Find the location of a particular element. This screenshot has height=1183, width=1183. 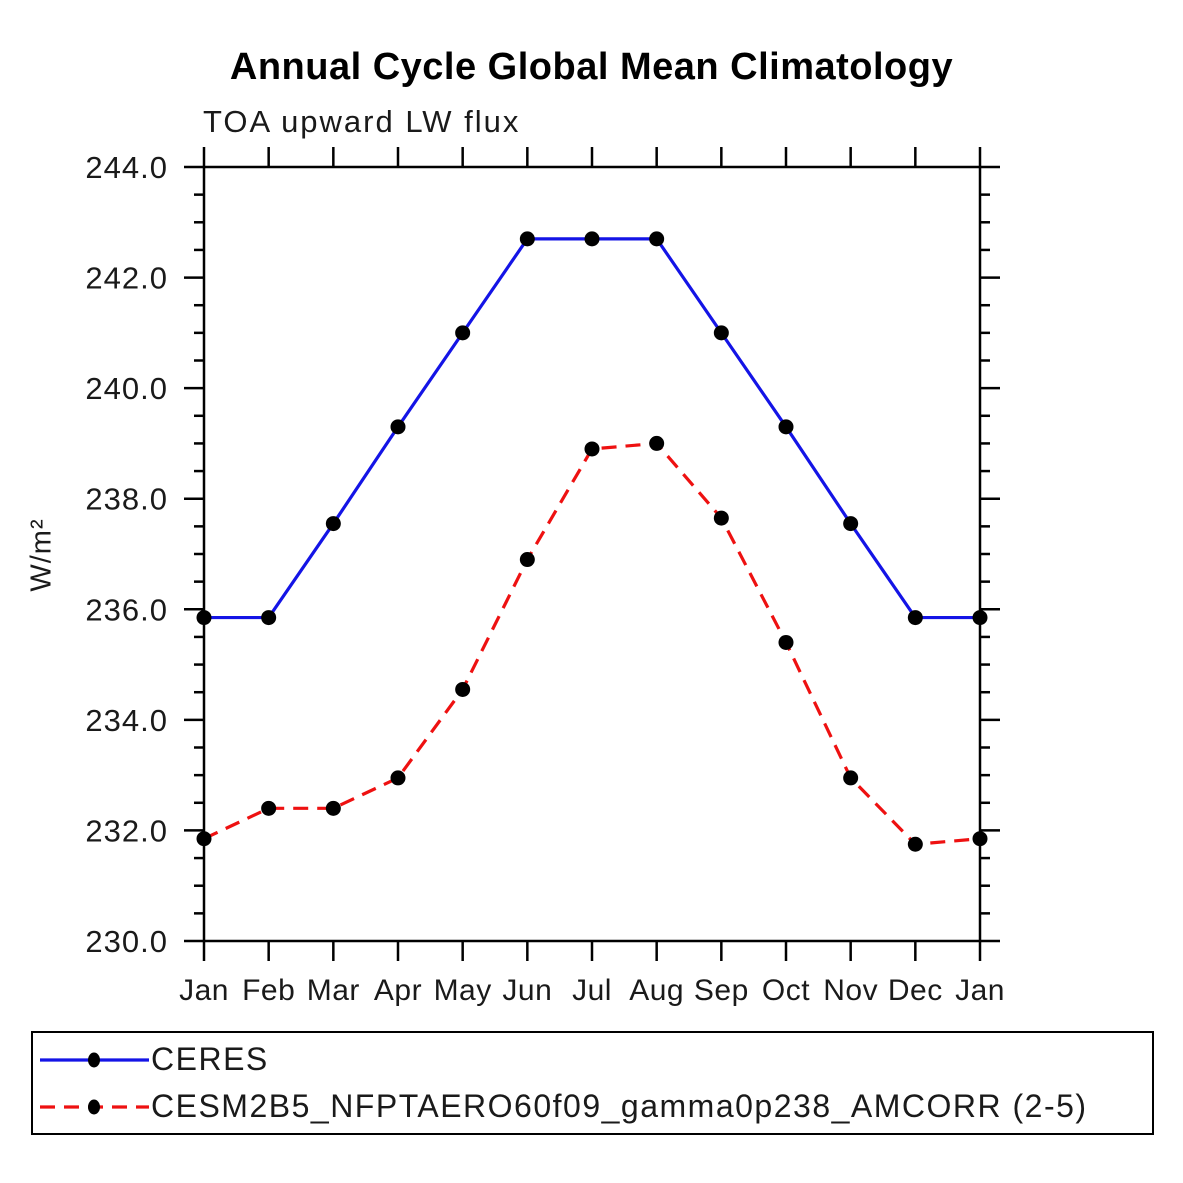

y-tick-label: 244.0 is located at coordinates (126, 167).